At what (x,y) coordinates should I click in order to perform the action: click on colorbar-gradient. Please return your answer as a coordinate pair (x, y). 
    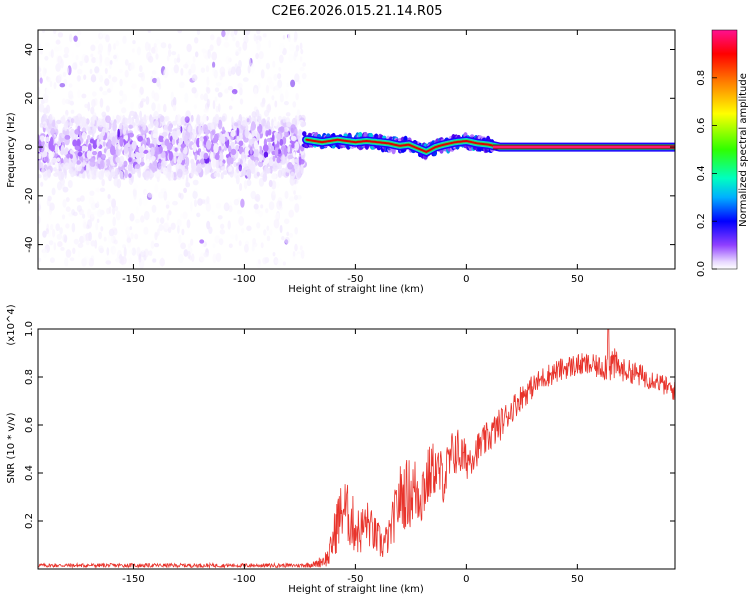
    Looking at the image, I should click on (724, 149).